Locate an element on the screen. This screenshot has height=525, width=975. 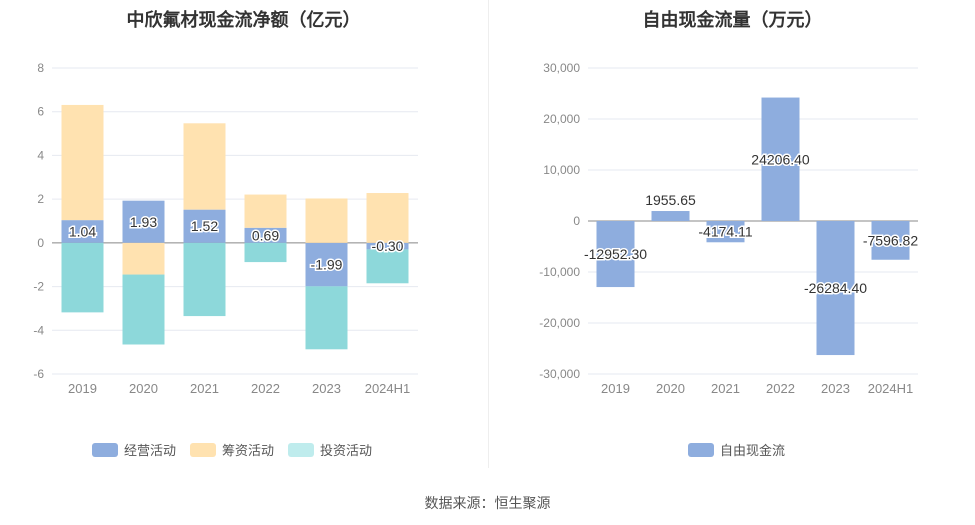
left-bar-s1-2021 is located at coordinates (204, 166).